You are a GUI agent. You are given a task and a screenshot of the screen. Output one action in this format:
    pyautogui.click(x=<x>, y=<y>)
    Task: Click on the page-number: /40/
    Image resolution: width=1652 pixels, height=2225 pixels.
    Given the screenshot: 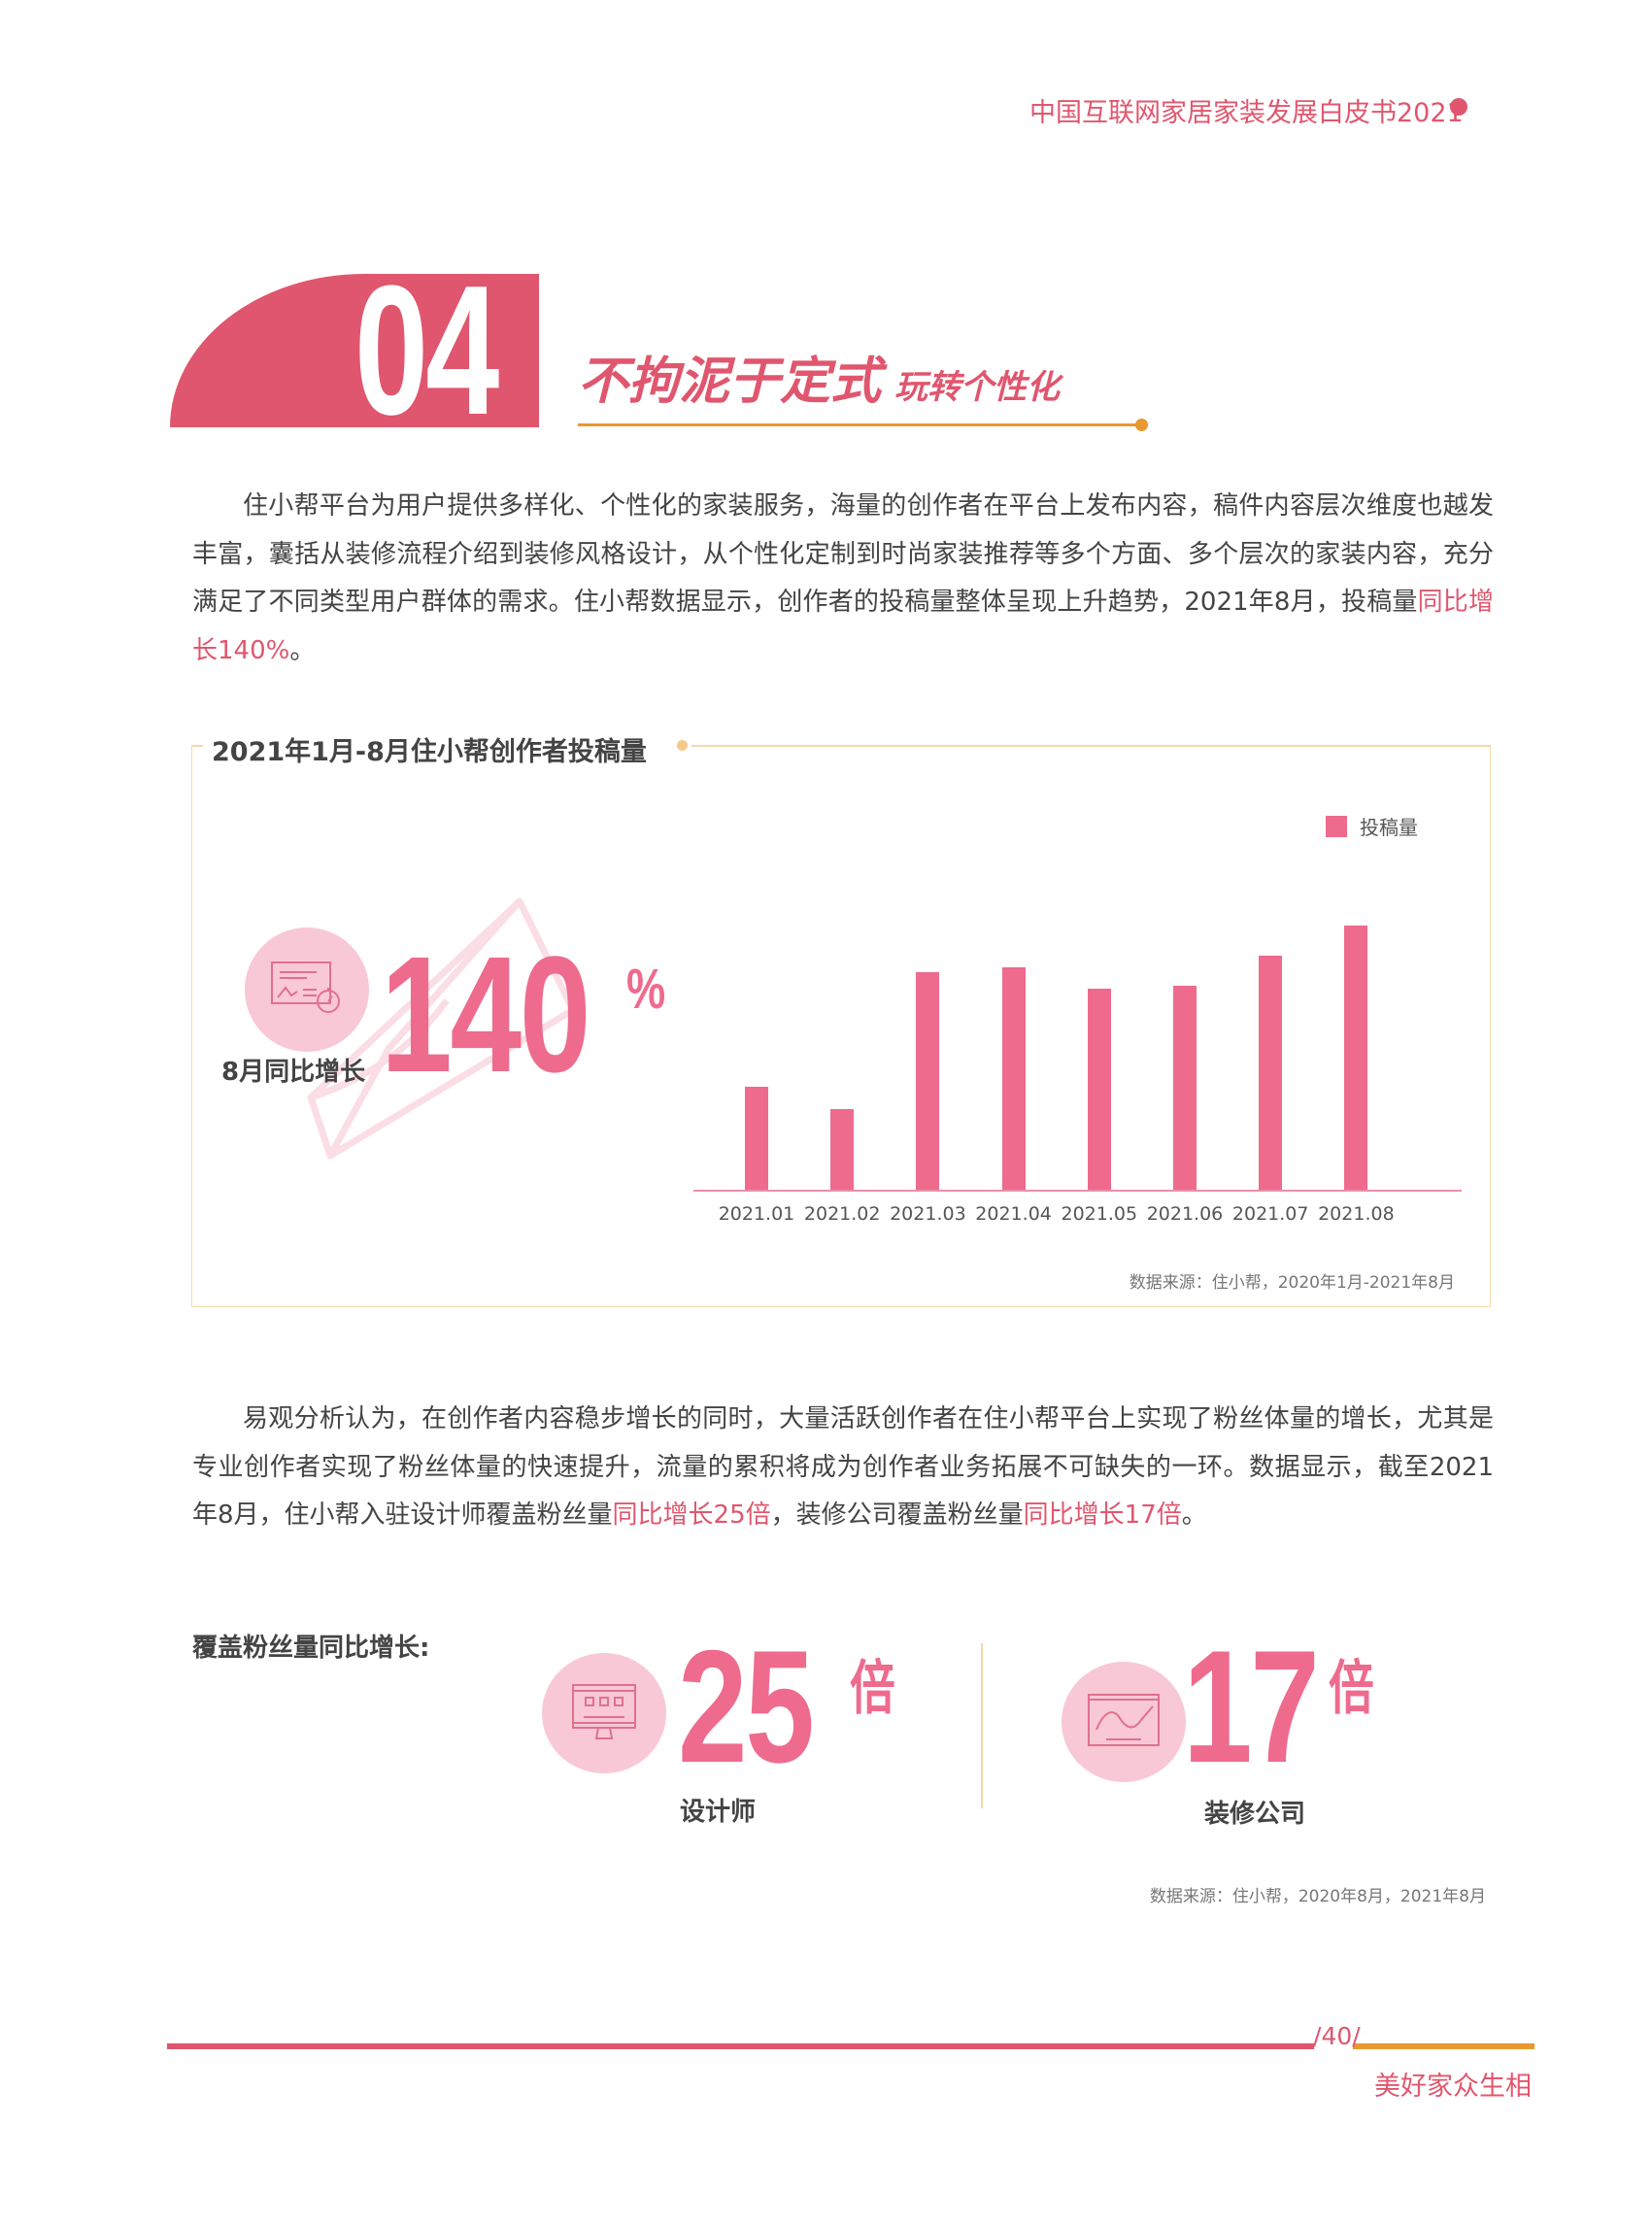 What is the action you would take?
    pyautogui.click(x=1337, y=2036)
    